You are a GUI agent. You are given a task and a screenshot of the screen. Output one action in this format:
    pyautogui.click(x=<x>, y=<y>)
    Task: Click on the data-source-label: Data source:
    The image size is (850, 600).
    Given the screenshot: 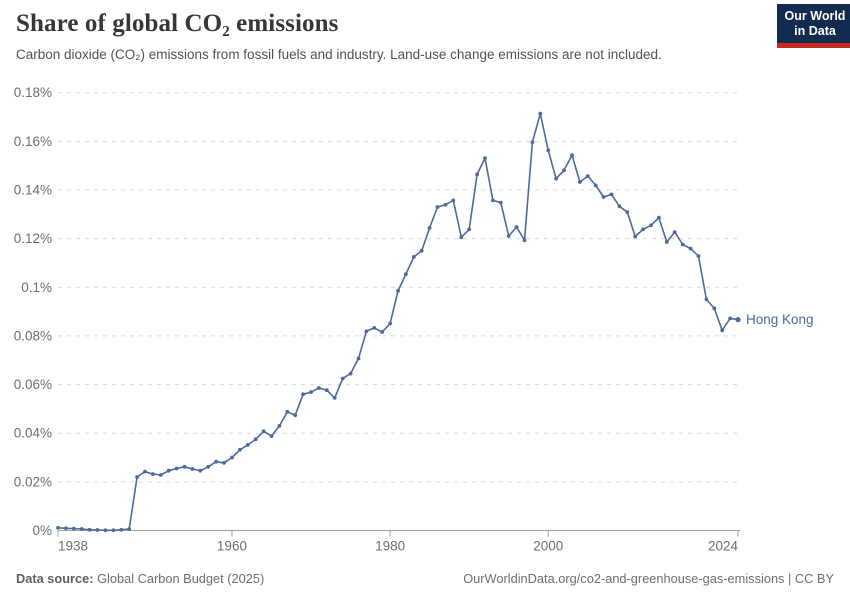 What is the action you would take?
    pyautogui.click(x=55, y=578)
    